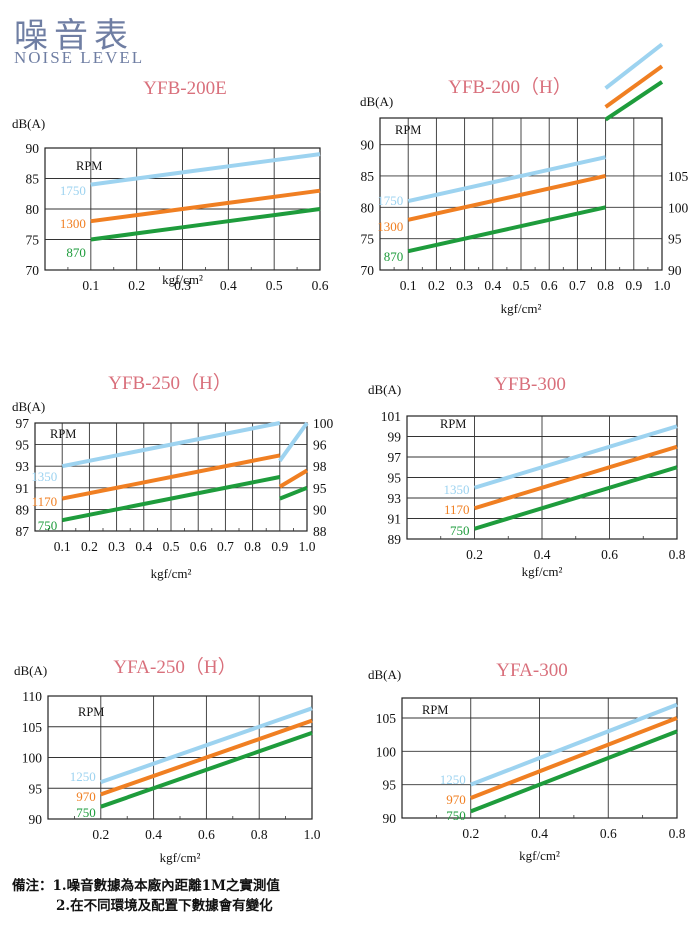  What do you see at coordinates (293, 478) in the screenshot?
I see `series-line-1170-high` at bounding box center [293, 478].